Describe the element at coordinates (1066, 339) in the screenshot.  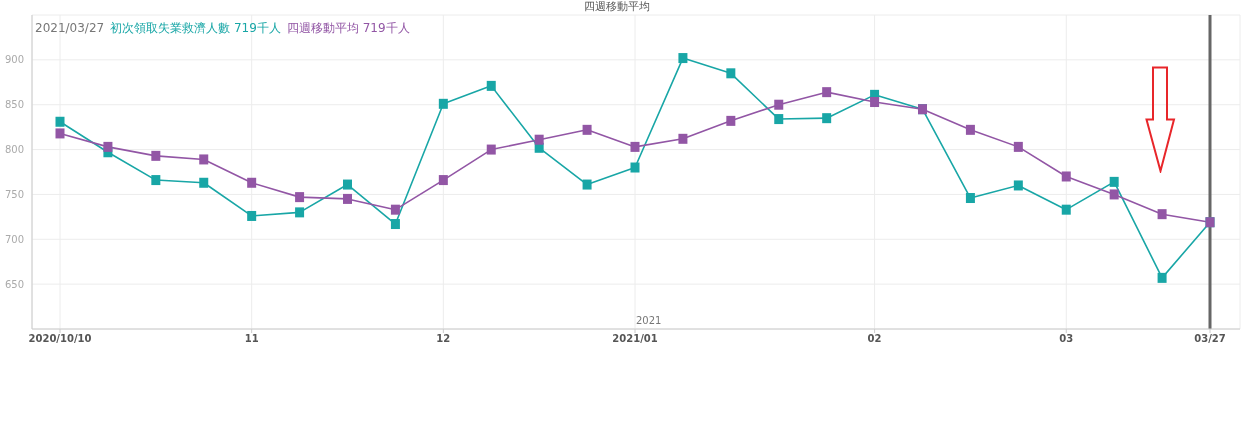
I see `x-tick-label: 03` at that location.